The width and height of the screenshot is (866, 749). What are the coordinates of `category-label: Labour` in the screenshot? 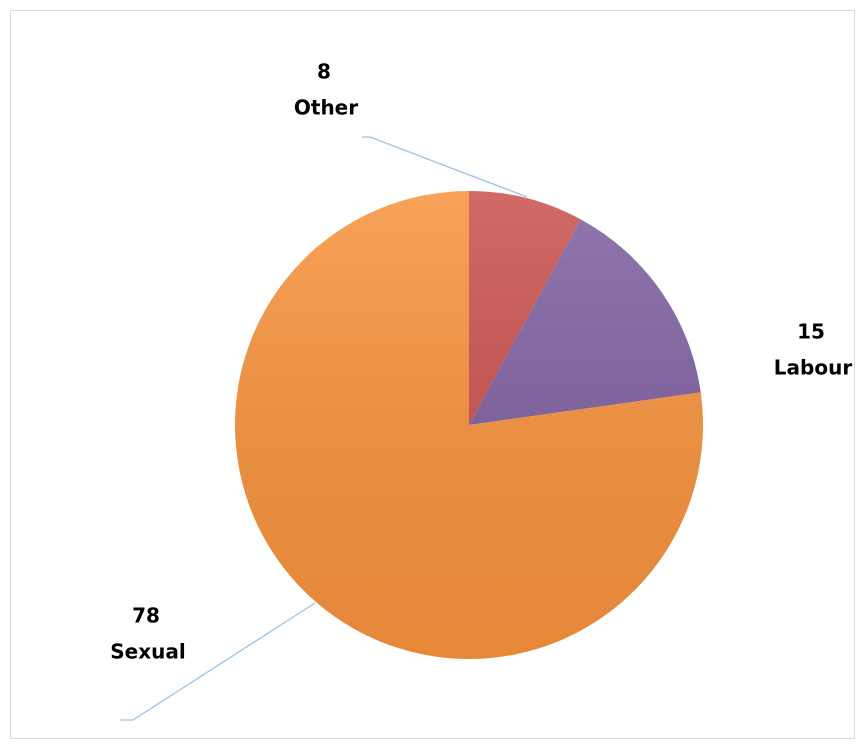 It's located at (813, 368).